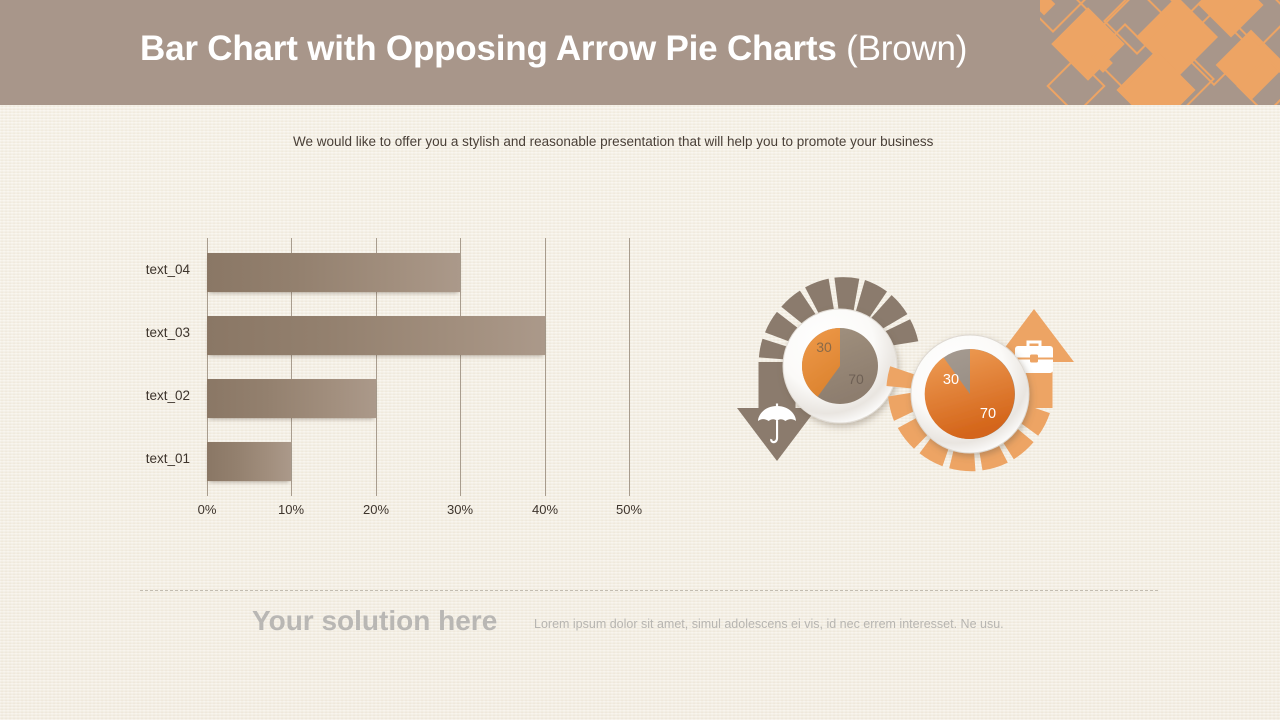 The height and width of the screenshot is (720, 1280). Describe the element at coordinates (207, 509) in the screenshot. I see `x-tick-0: 0%` at that location.